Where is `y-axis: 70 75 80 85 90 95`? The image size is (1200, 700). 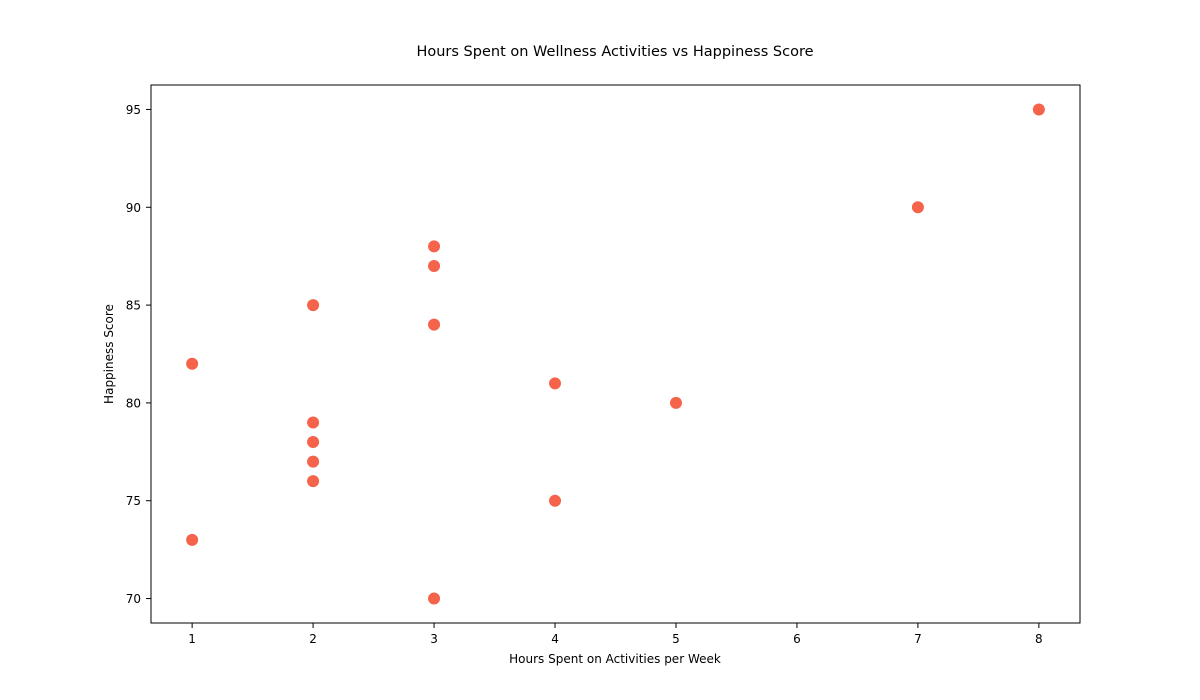 y-axis: 70 75 80 85 90 95 is located at coordinates (138, 354).